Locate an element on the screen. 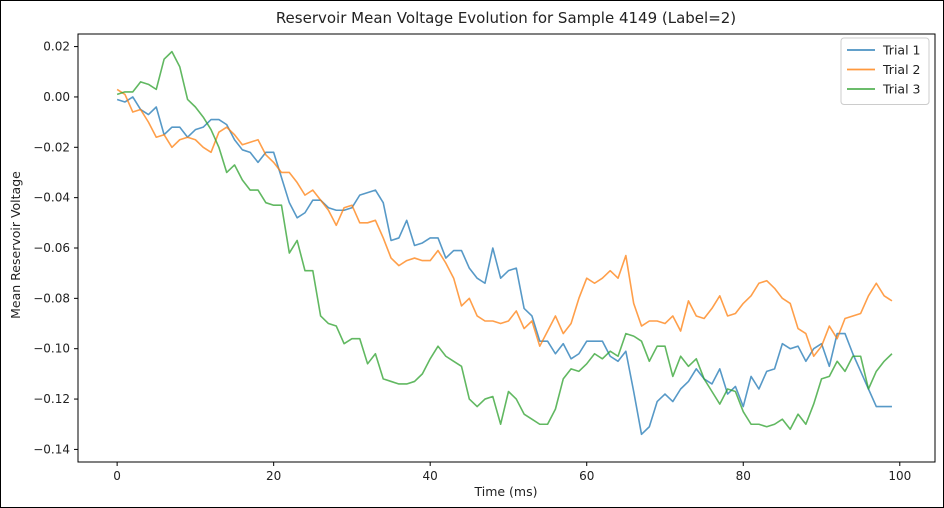 This screenshot has height=508, width=944. y-tick-label: 0.02 is located at coordinates (56, 47).